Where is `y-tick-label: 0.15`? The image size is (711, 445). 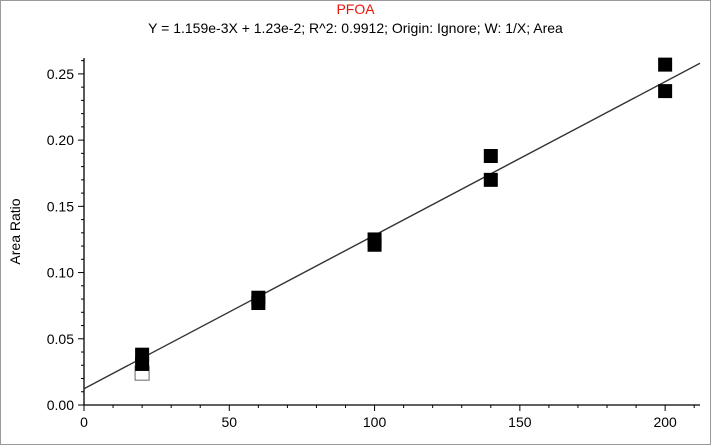 y-tick-label: 0.15 is located at coordinates (60, 206).